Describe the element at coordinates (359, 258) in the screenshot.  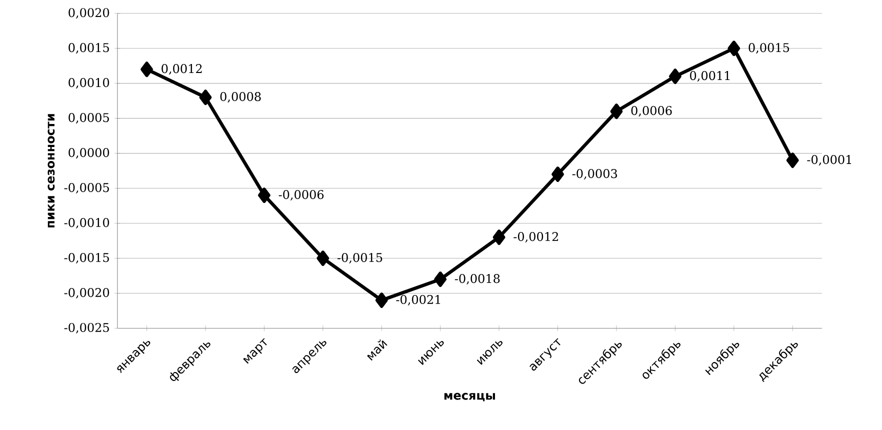
I see `data-label: -0,0015` at that location.